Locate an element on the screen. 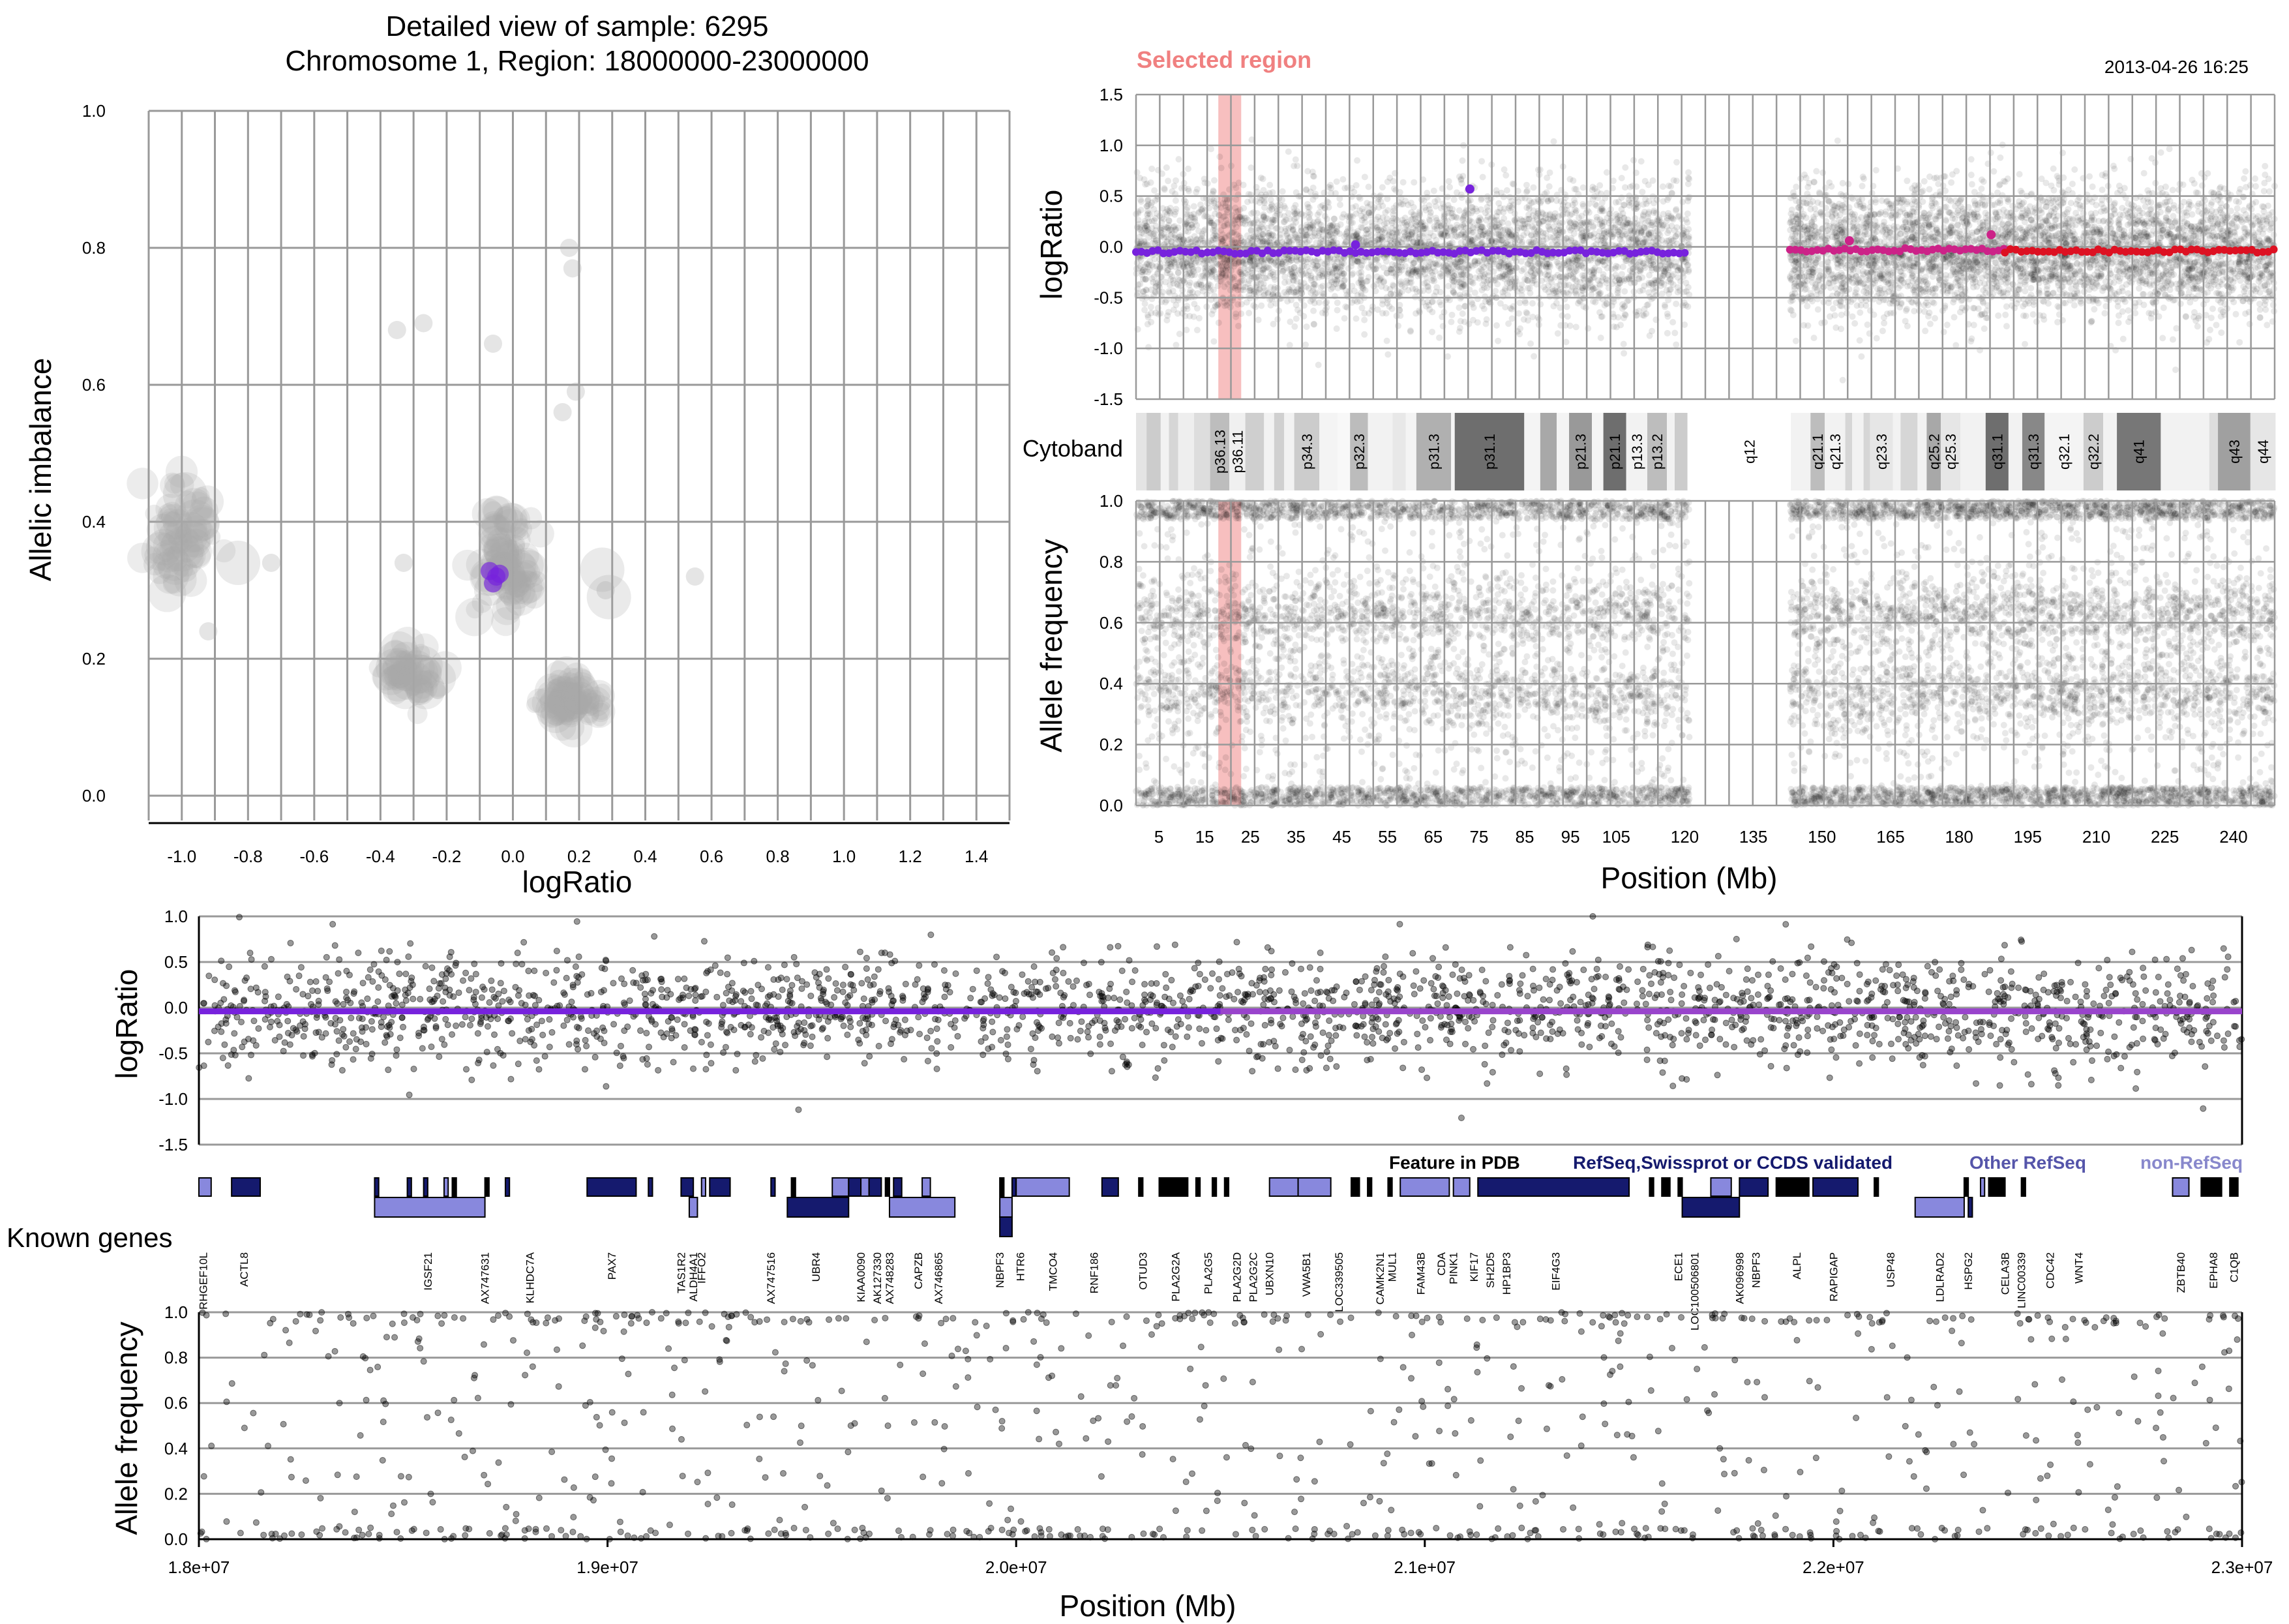 The width and height of the screenshot is (2289, 1624). imbalance-selected-point is located at coordinates (499, 573).